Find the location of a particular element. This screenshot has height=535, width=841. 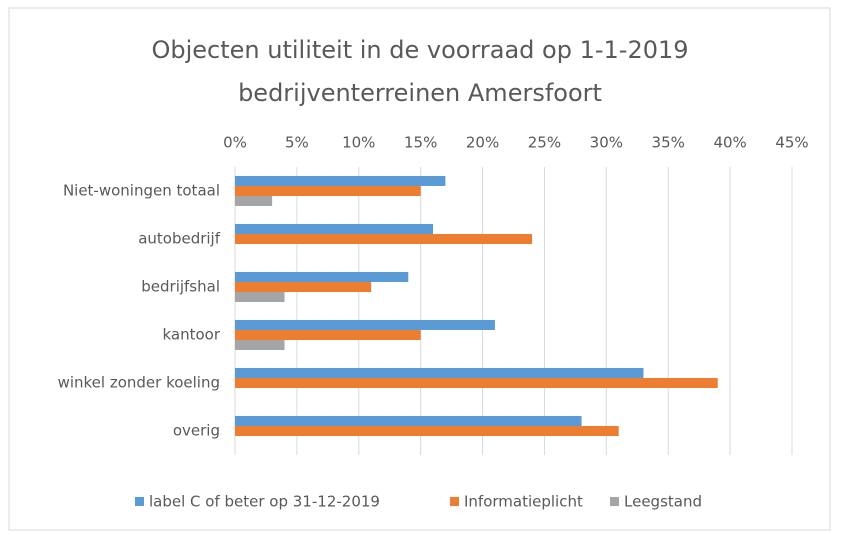

x-tick-label: 20% is located at coordinates (482, 143).